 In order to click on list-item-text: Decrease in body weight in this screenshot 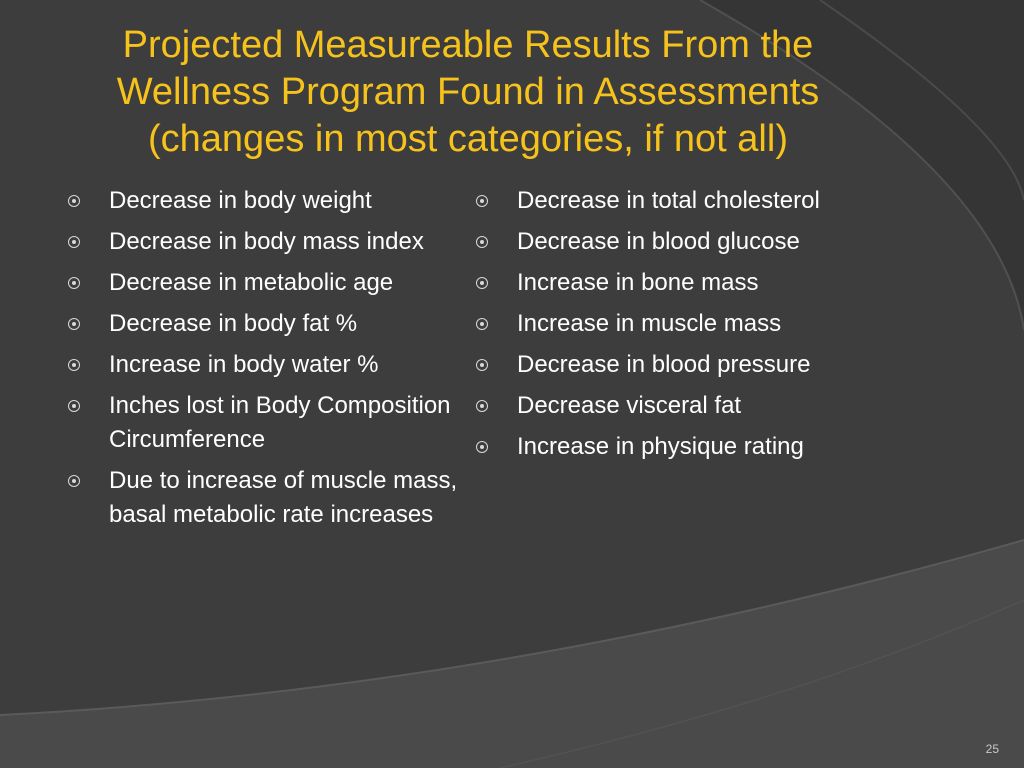, I will do `click(240, 200)`.